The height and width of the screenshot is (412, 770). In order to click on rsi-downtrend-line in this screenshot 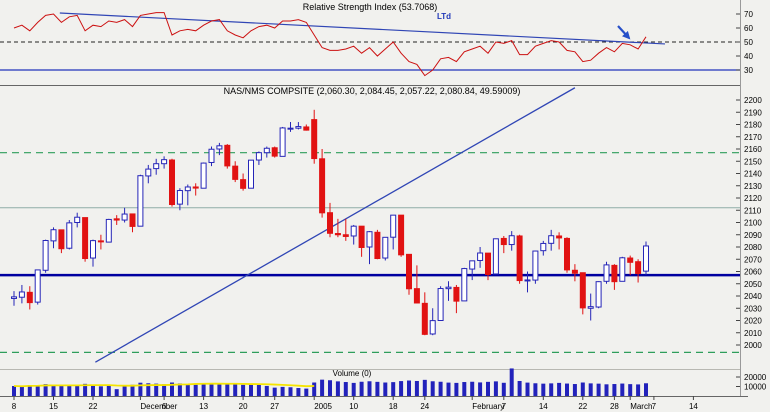, I will do `click(362, 28)`.